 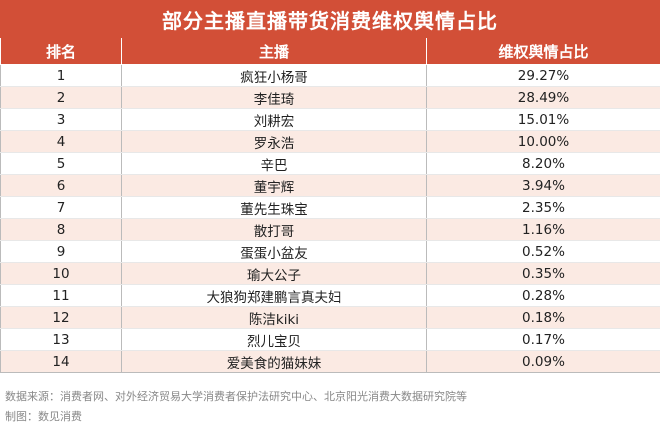 What do you see at coordinates (543, 339) in the screenshot?
I see `cell-share: 0.17%` at bounding box center [543, 339].